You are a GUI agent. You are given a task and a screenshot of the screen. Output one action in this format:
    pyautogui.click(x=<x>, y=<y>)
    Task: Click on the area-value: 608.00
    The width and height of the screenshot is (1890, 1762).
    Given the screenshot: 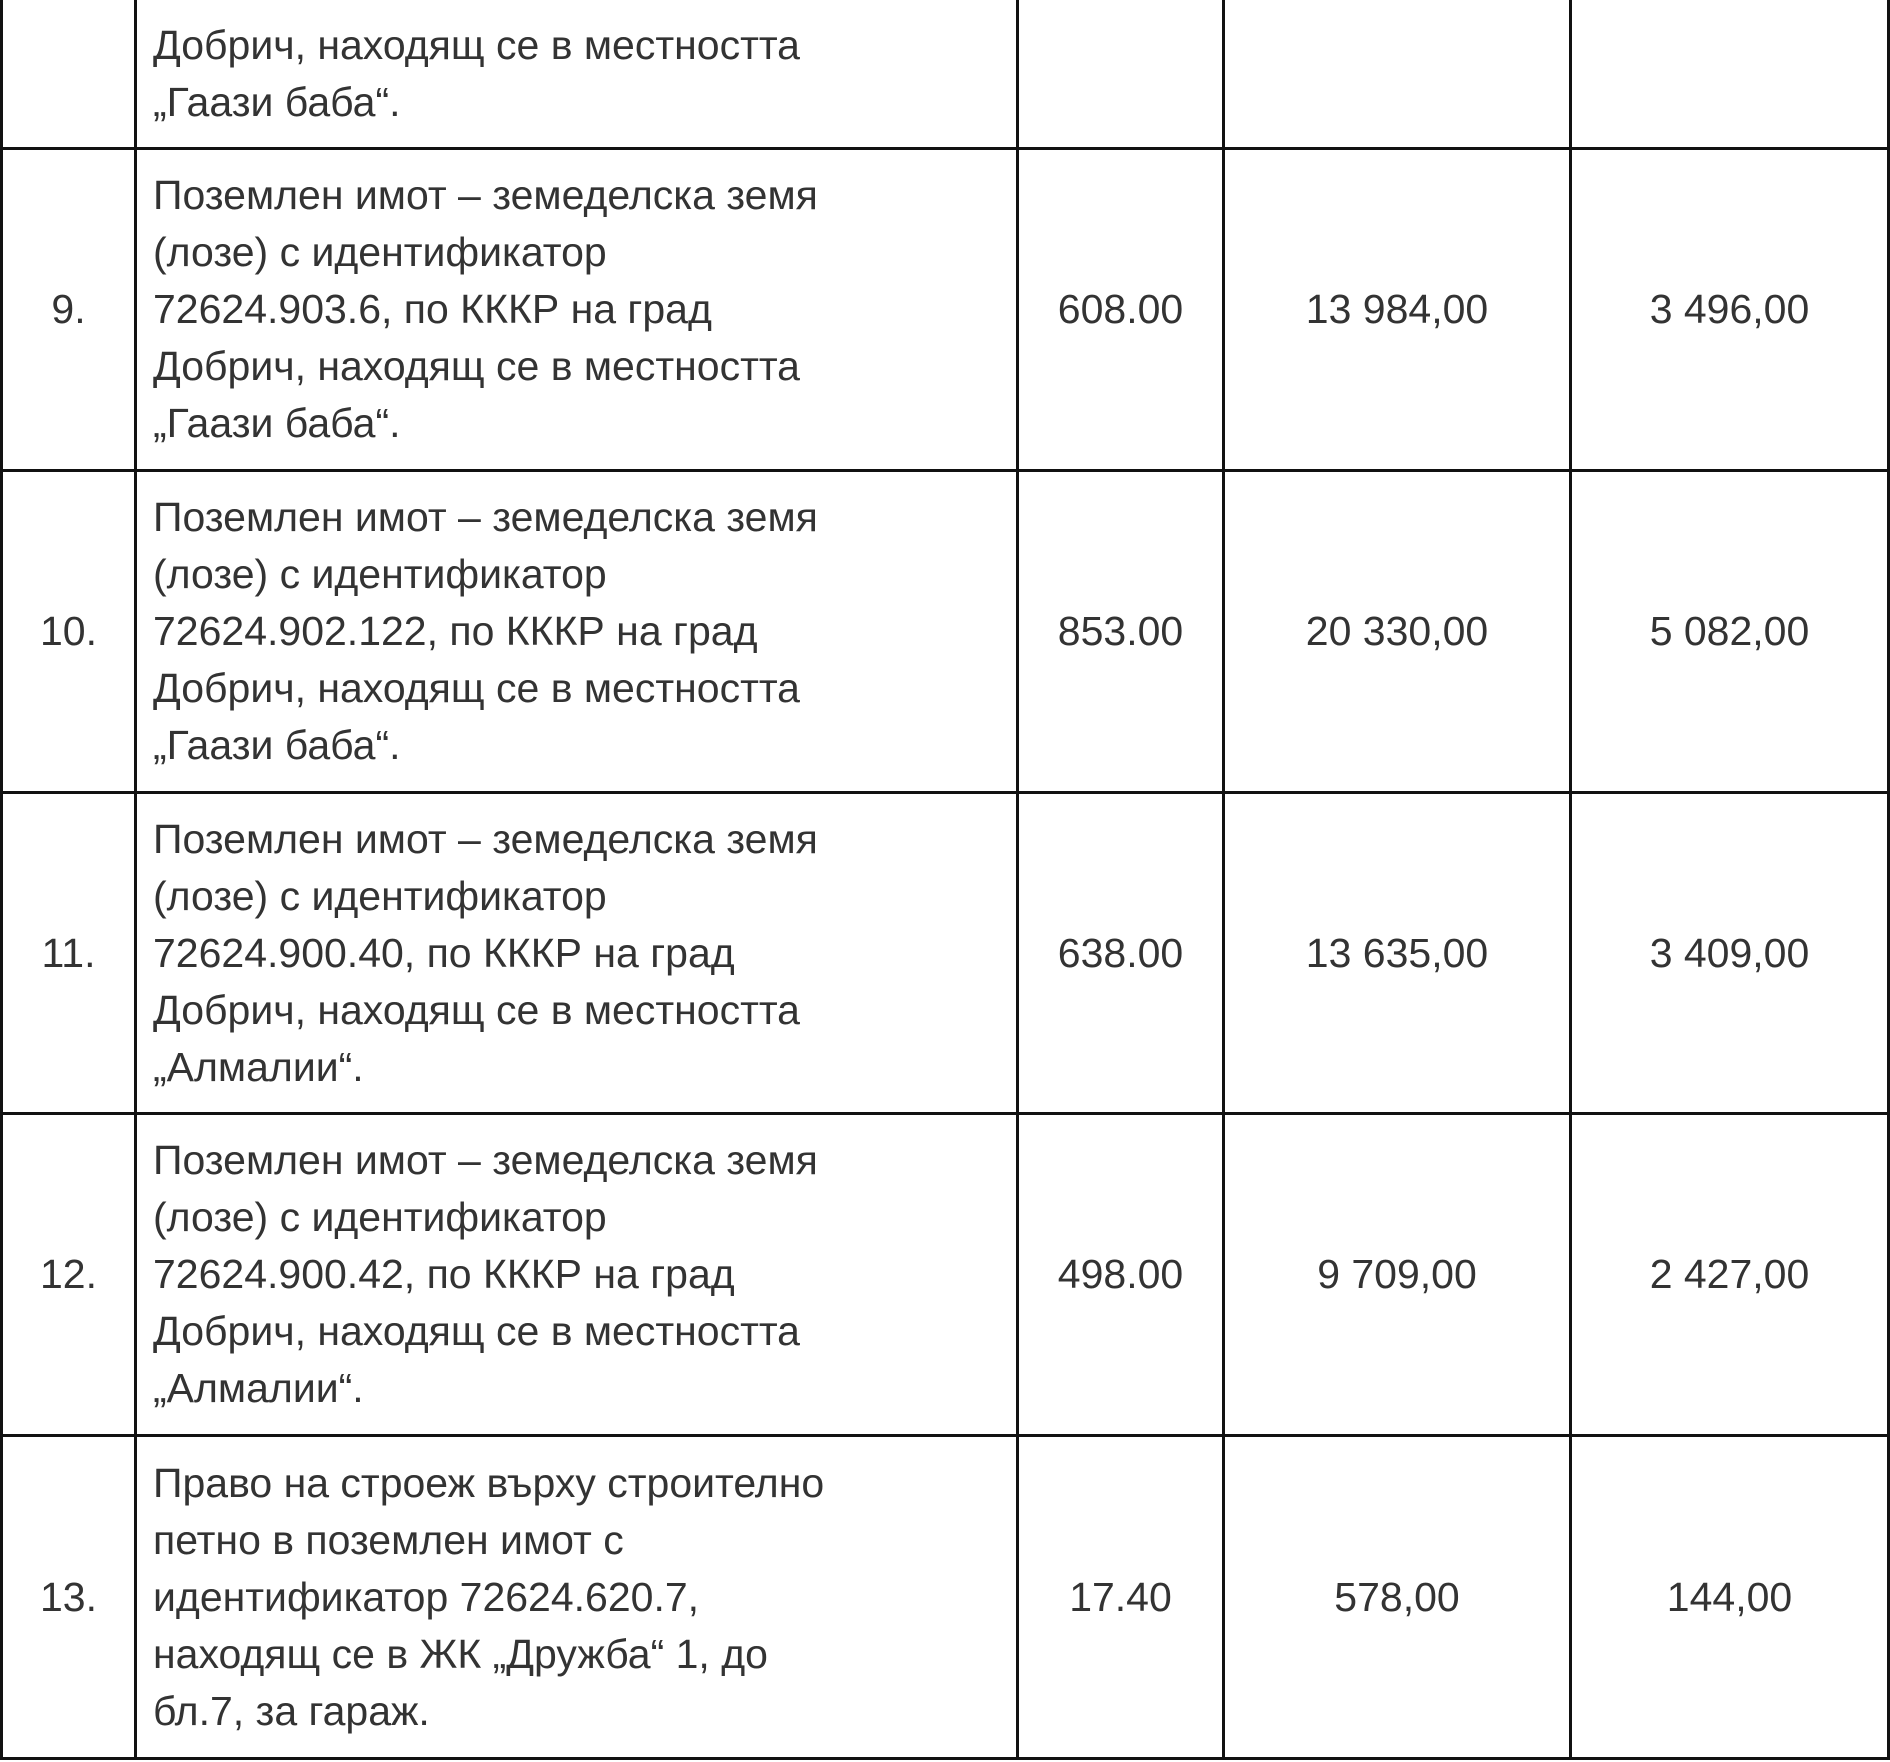 What is the action you would take?
    pyautogui.click(x=1122, y=309)
    